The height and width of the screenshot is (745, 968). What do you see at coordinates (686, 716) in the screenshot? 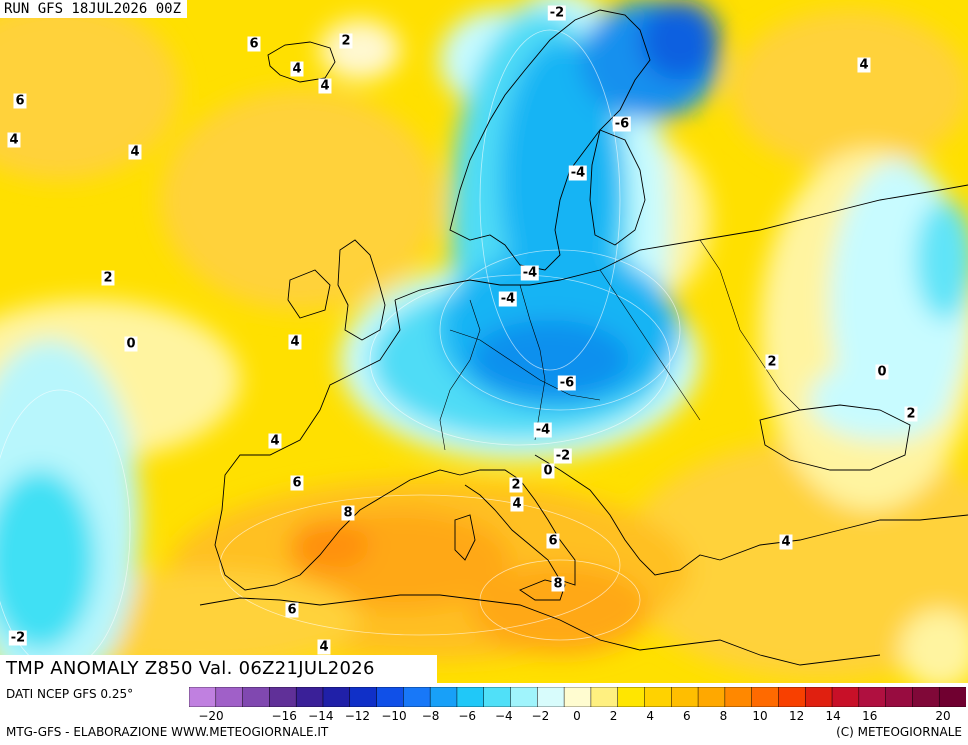
I see `scale-tick-label: 6` at bounding box center [686, 716].